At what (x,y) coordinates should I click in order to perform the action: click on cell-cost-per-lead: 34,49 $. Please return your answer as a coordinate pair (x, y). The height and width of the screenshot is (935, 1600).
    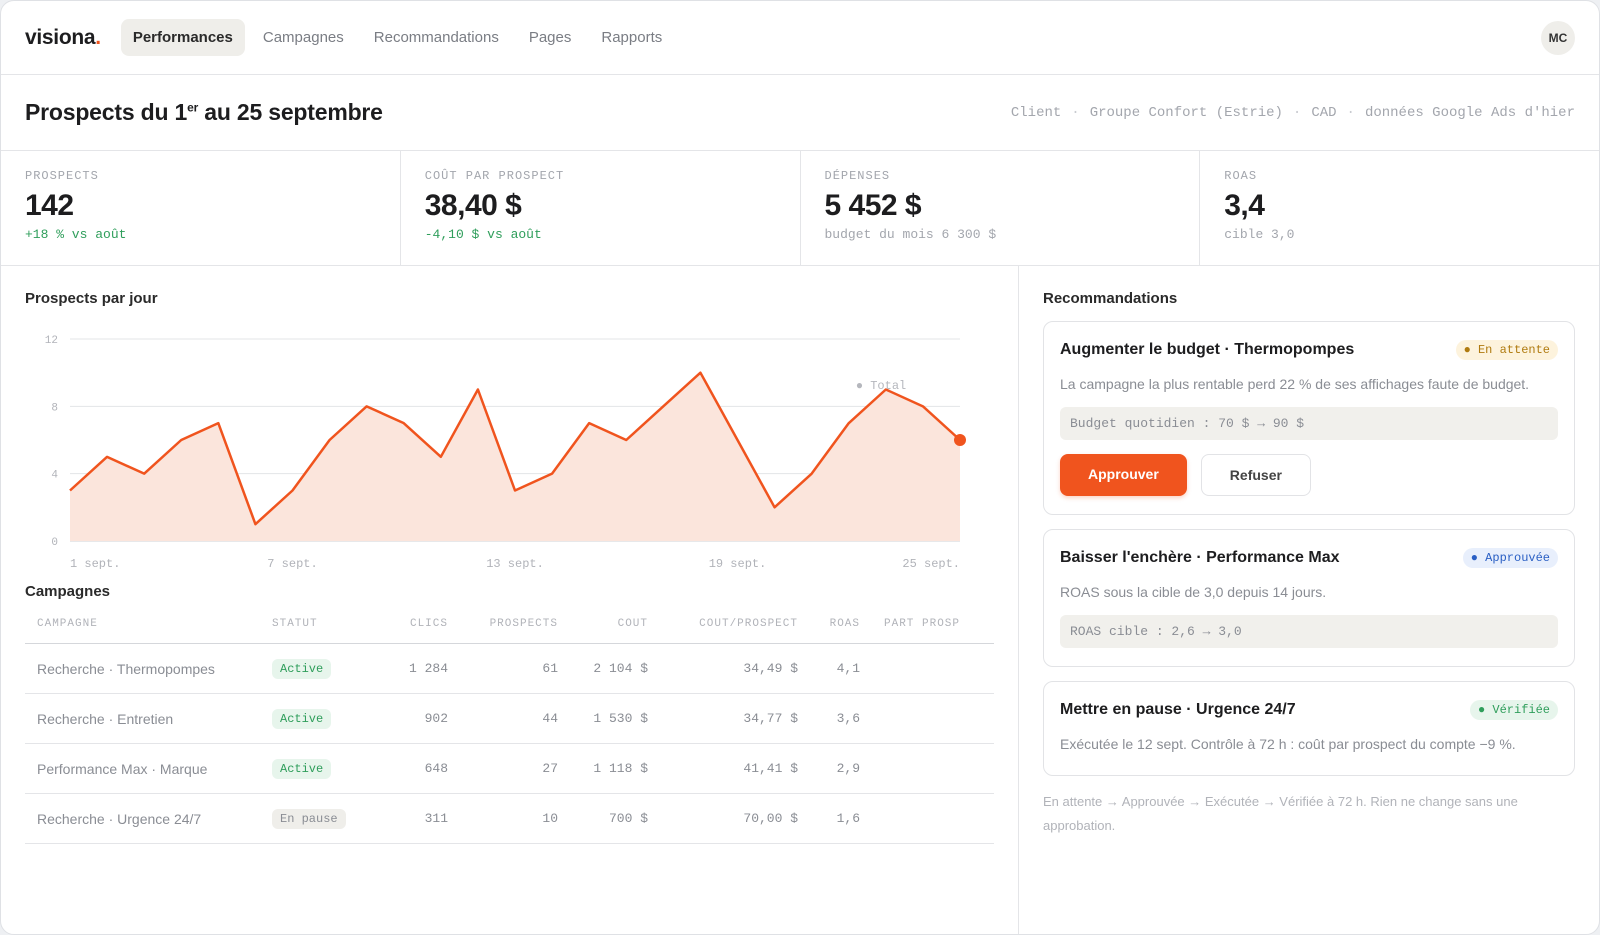
    Looking at the image, I should click on (770, 668).